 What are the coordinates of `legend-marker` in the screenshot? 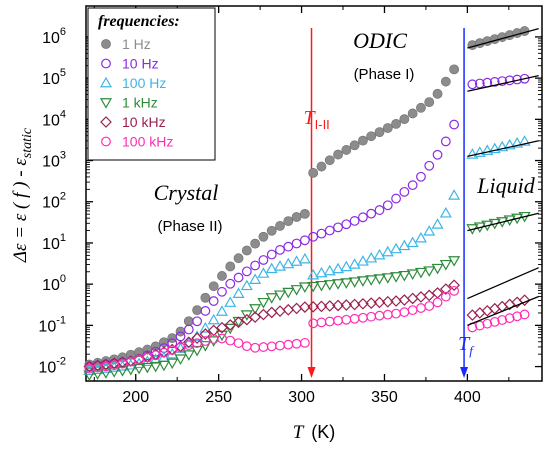 It's located at (106, 122).